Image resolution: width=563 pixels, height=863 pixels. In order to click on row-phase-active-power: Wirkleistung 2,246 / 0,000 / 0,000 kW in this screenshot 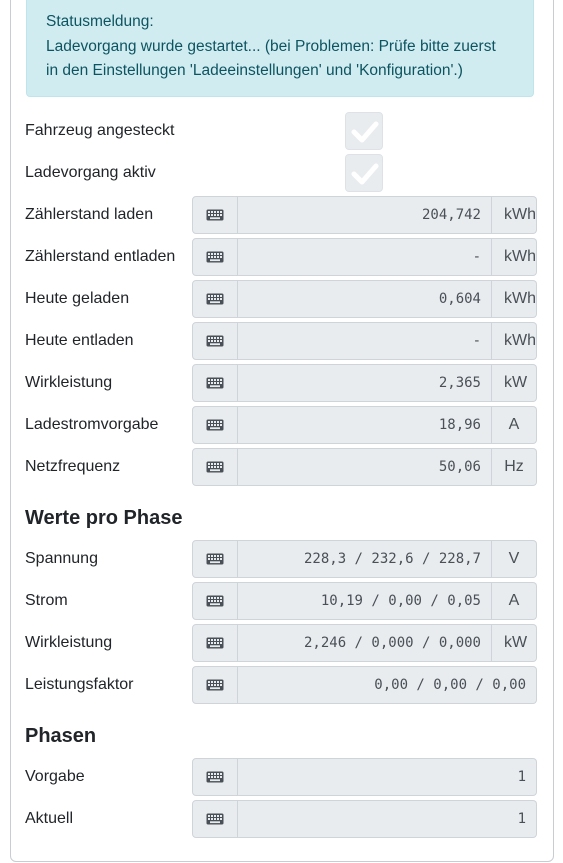, I will do `click(281, 643)`.